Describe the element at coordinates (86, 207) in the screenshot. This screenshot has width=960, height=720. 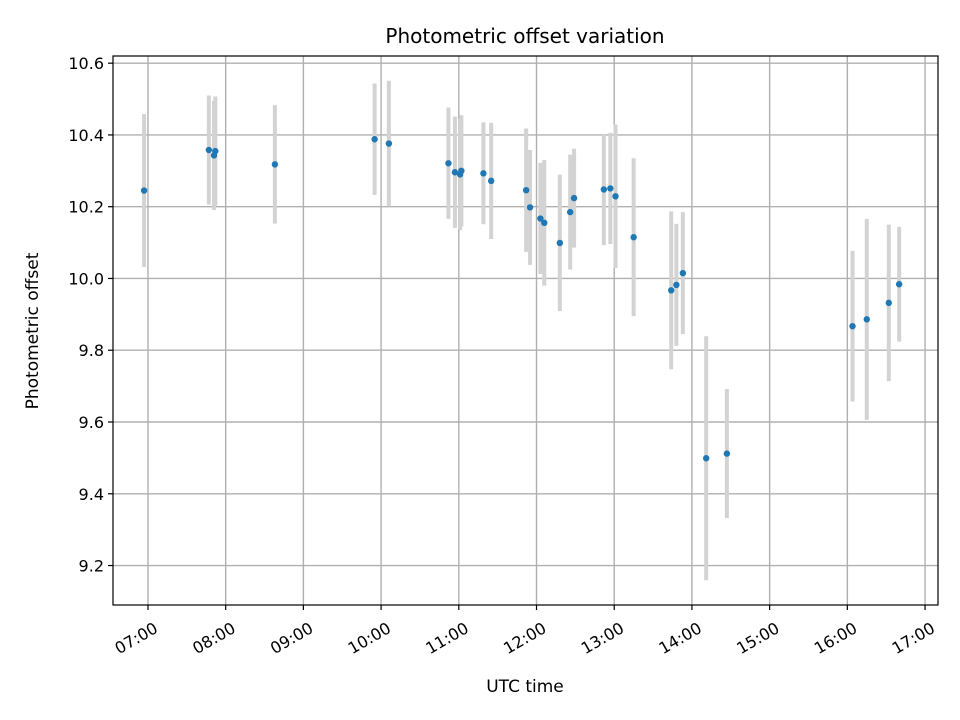
I see `y-tick-label: 10.2` at that location.